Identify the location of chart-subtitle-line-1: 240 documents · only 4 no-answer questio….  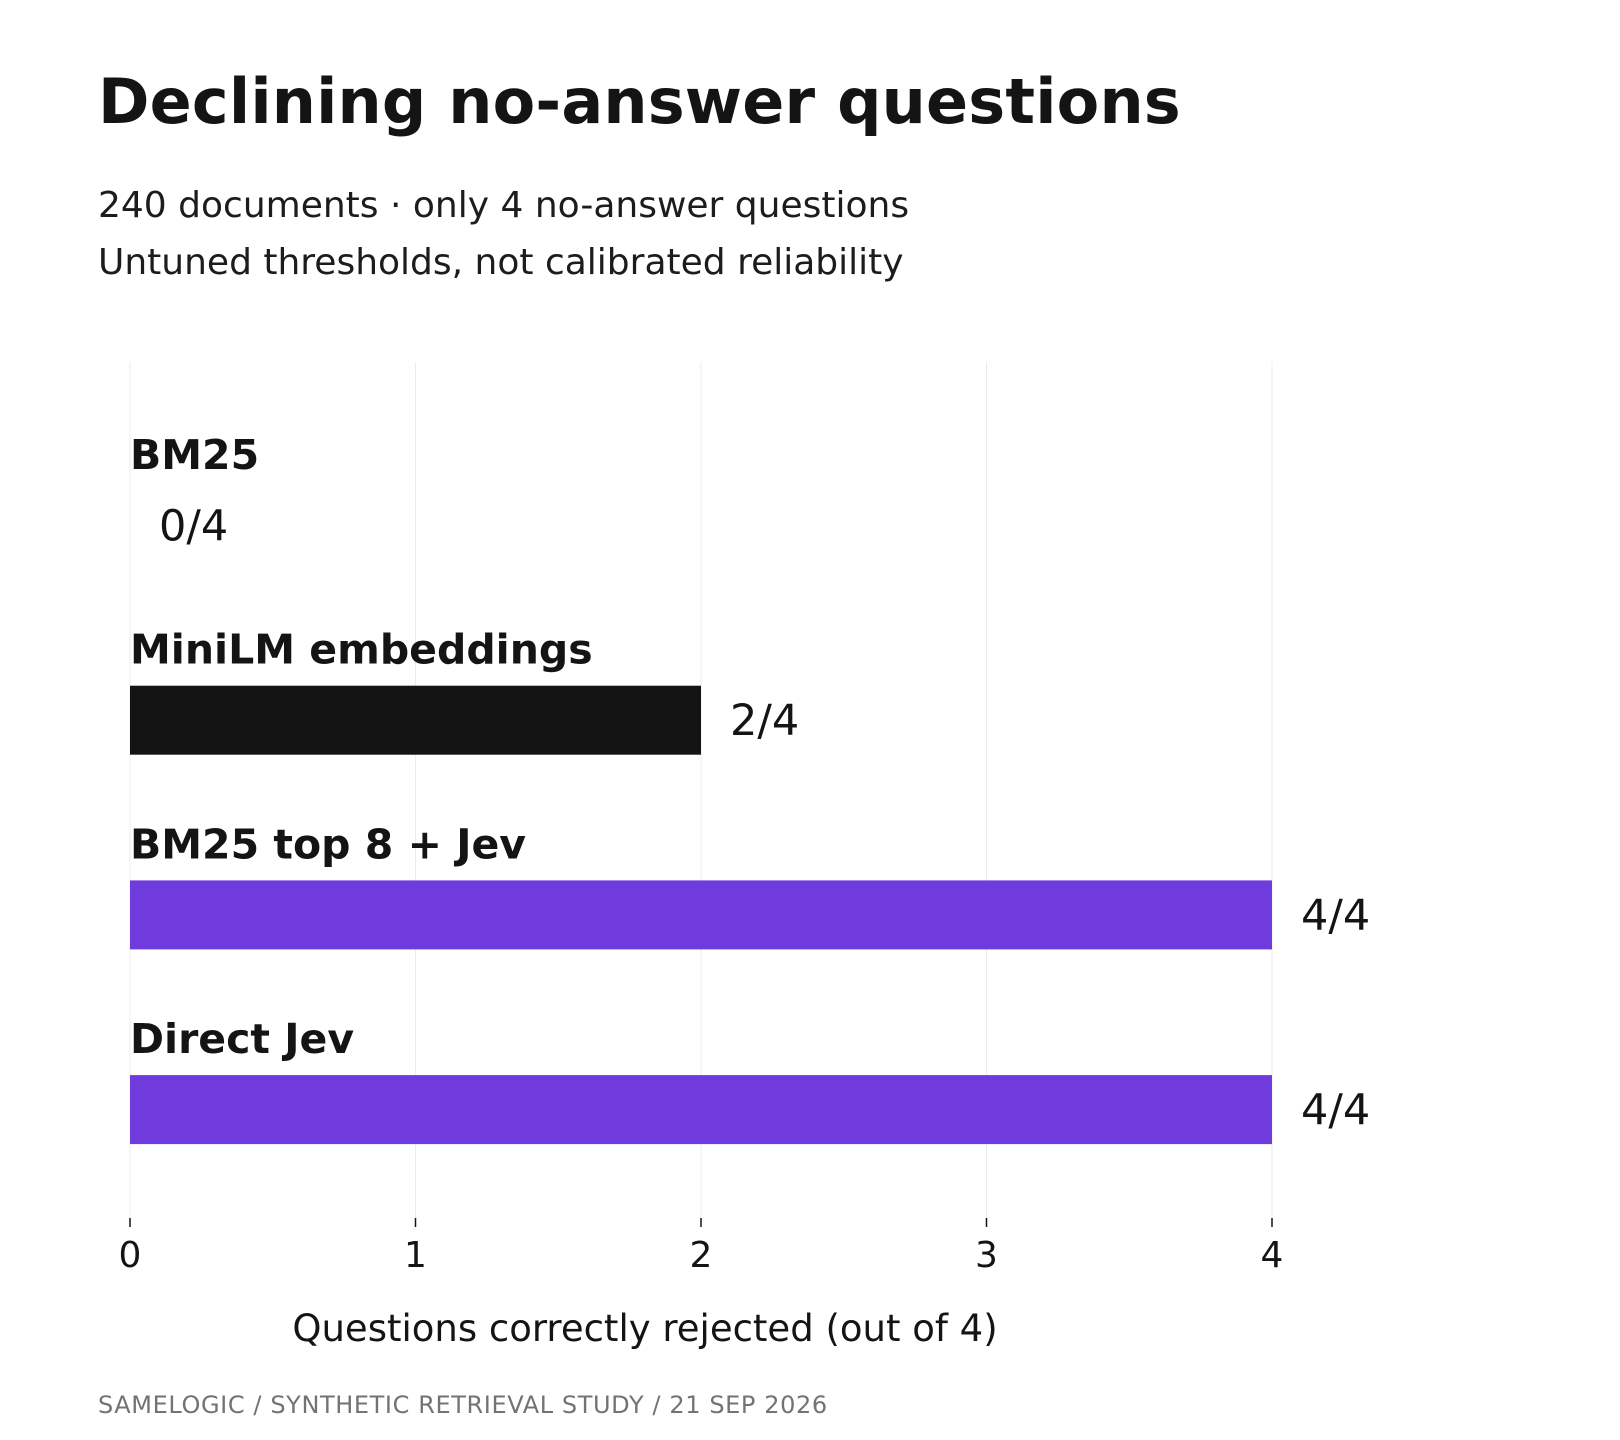
(504, 205).